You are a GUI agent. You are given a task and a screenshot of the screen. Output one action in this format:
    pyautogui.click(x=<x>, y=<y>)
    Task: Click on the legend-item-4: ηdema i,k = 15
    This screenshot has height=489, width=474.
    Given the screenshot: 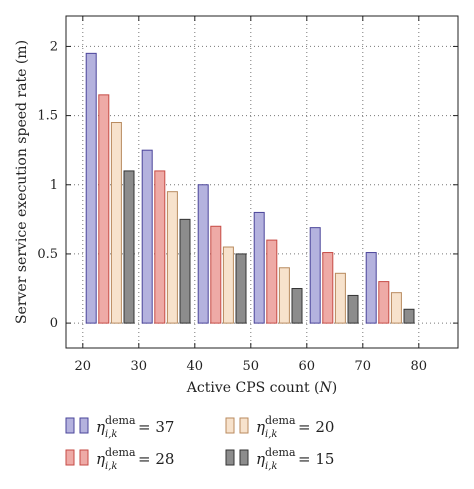 What is the action you would take?
    pyautogui.click(x=279, y=459)
    